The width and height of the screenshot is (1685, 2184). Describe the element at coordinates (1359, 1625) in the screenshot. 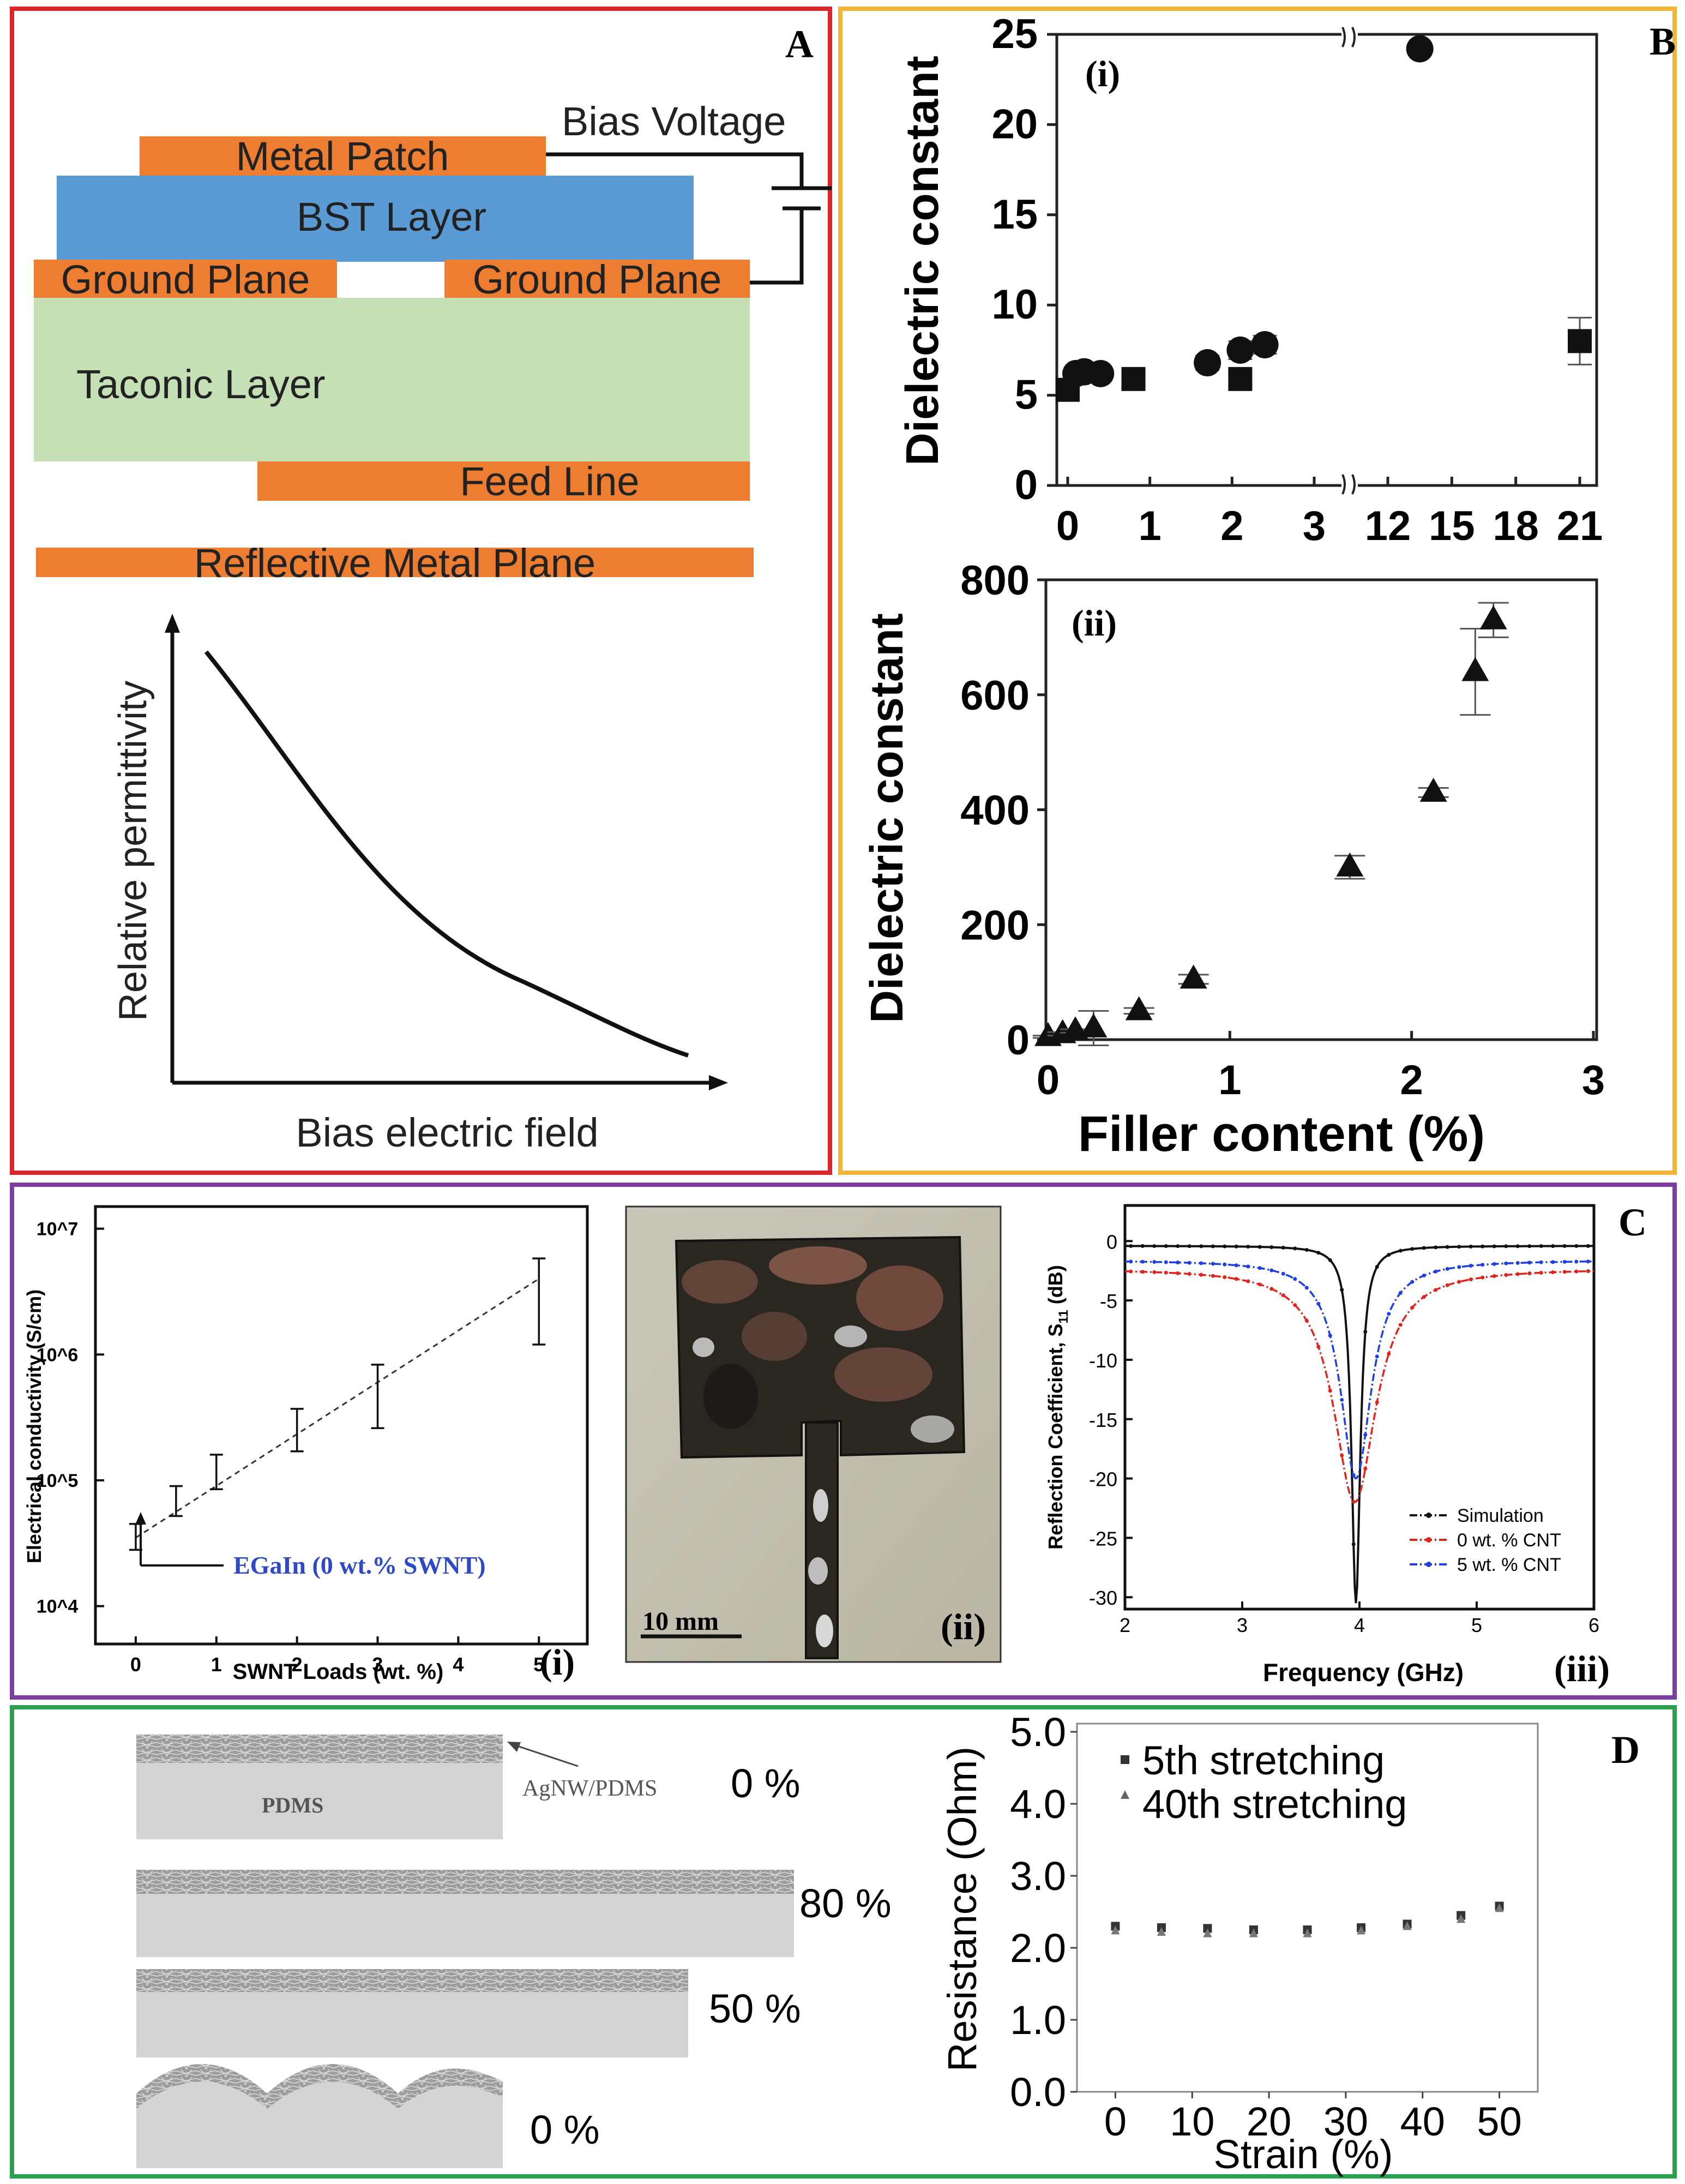

I see `c-iii-xtick-label: 4` at that location.